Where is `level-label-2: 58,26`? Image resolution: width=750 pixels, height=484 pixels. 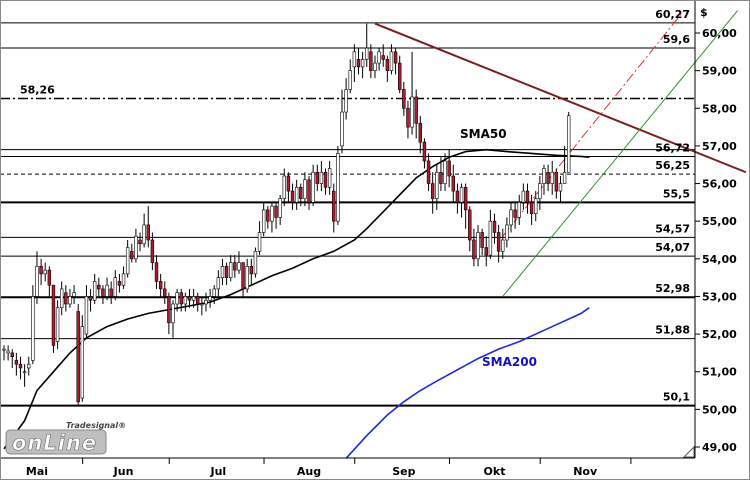 level-label-2: 58,26 is located at coordinates (37, 89).